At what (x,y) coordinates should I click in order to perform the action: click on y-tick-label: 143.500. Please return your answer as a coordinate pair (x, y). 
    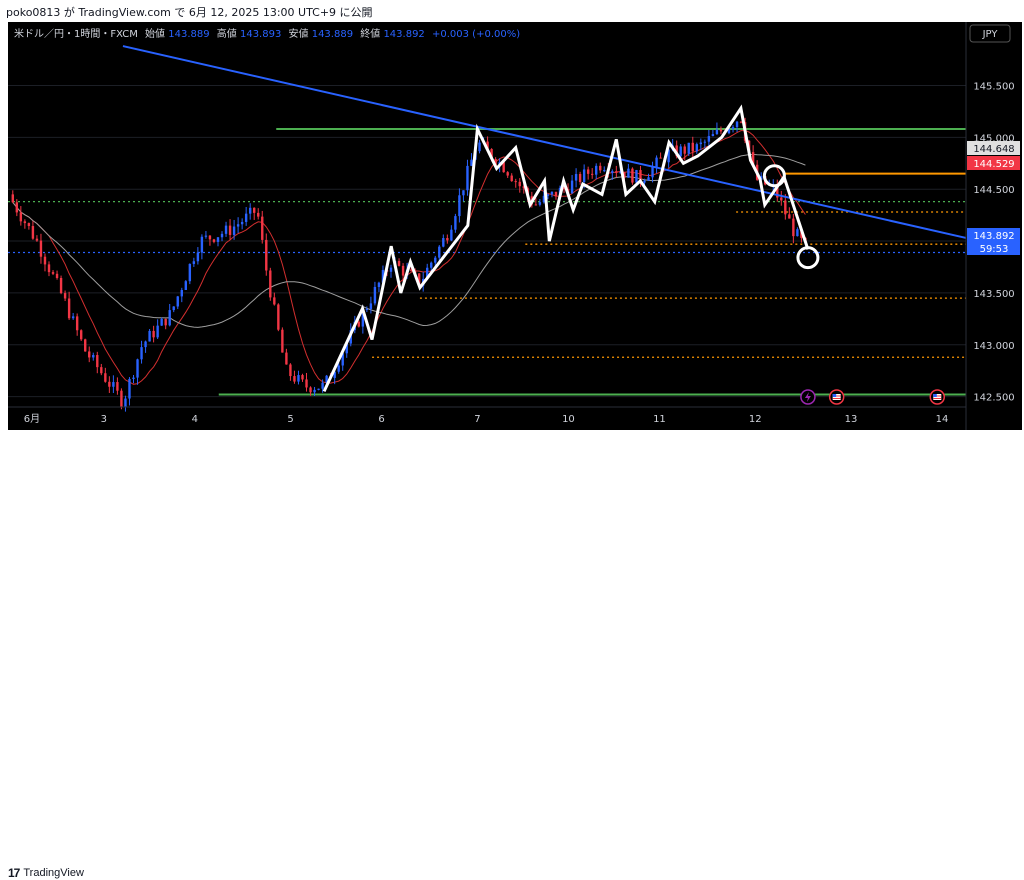
    Looking at the image, I should click on (993, 294).